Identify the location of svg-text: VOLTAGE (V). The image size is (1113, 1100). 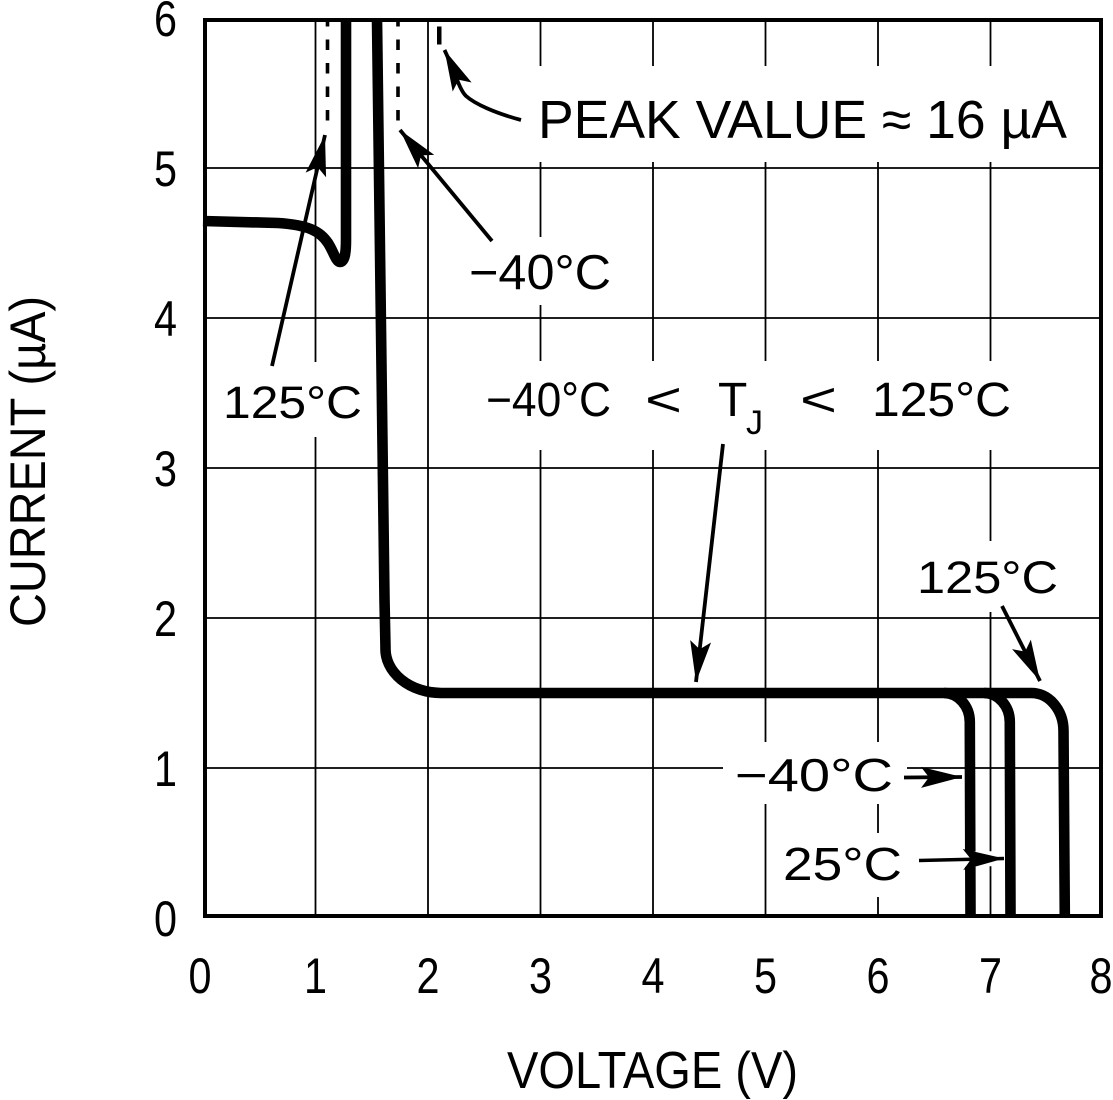
(652, 1071).